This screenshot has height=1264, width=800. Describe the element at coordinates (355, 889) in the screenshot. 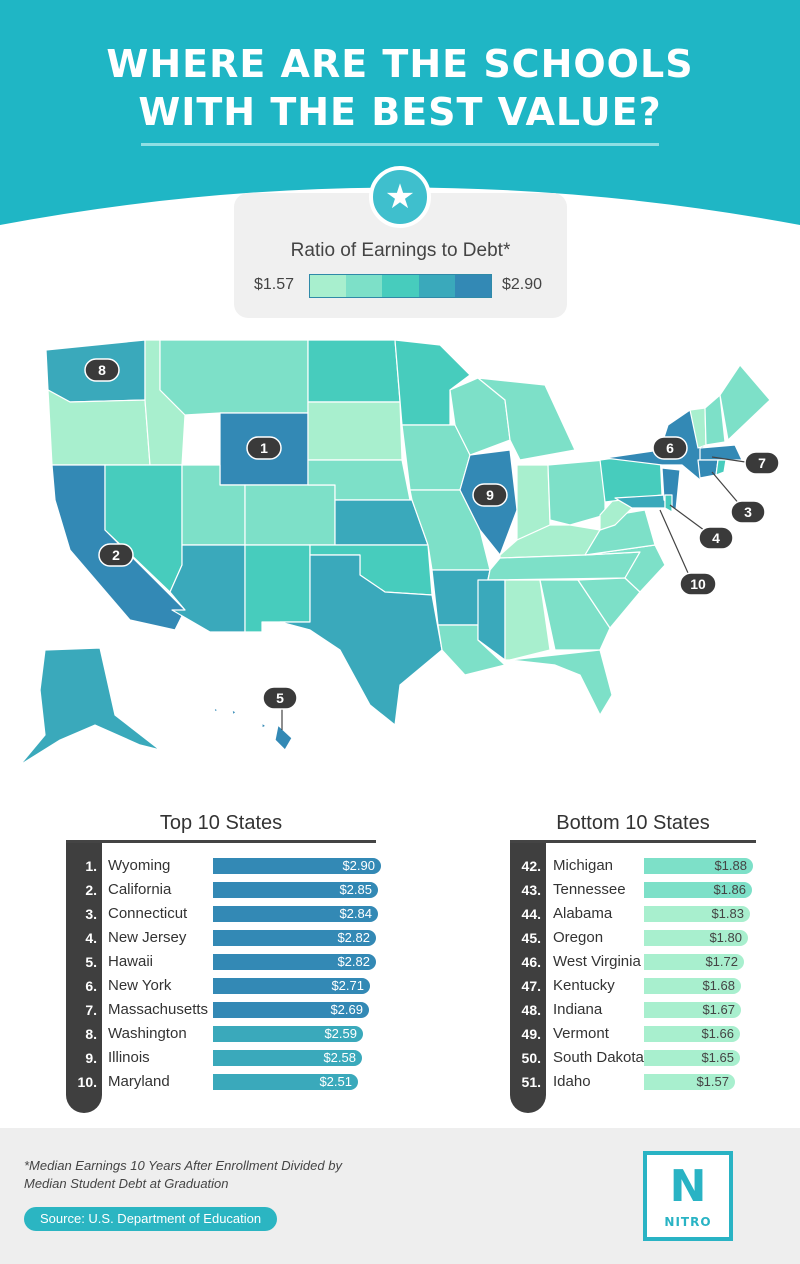

I see `bar-value-label: $2.85` at that location.